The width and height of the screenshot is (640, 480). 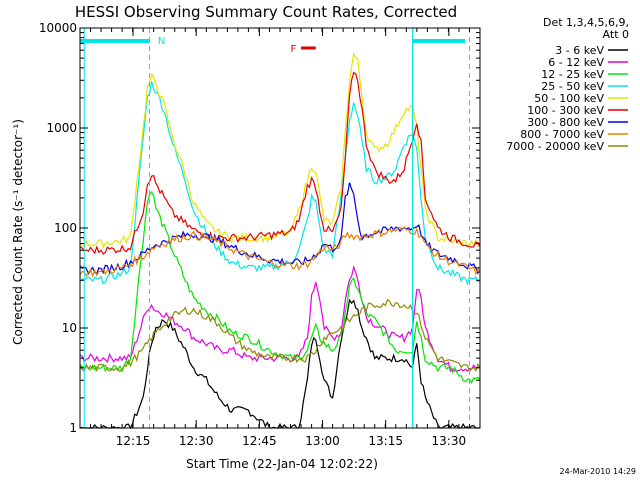 What do you see at coordinates (259, 441) in the screenshot?
I see `x-tick-label-2: 12:45` at bounding box center [259, 441].